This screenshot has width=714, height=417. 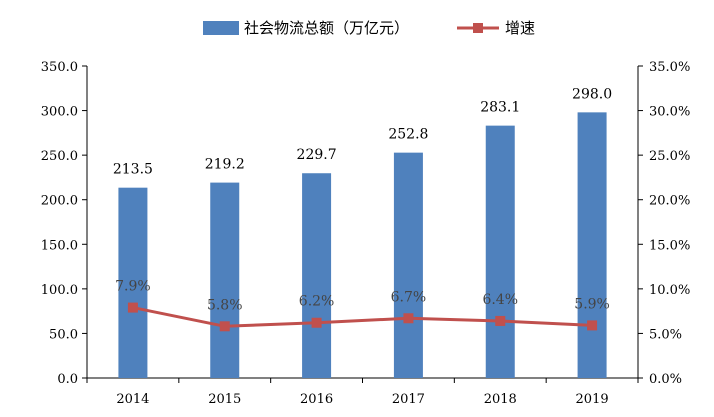 I want to click on right-axis-ticks: 0.0% 5.0% 10.0% 15.0% 20.0% 25.0% 30.0% 35.0%, so click(x=664, y=223).